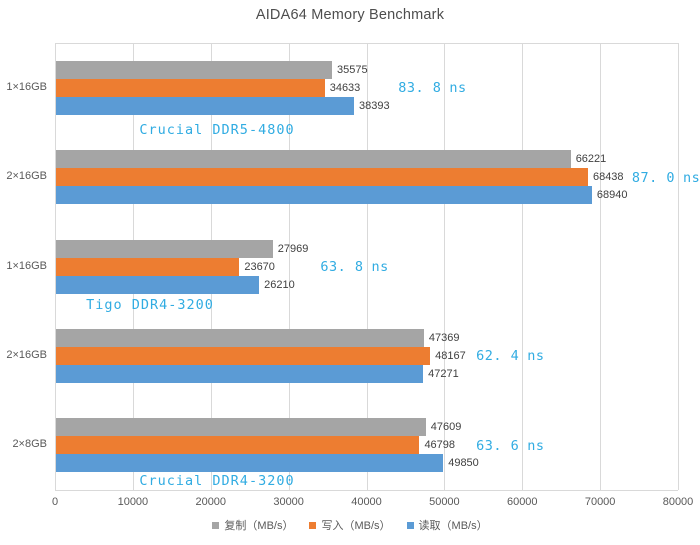 The height and width of the screenshot is (545, 700). I want to click on latency-value: 83. 8, so click(420, 88).